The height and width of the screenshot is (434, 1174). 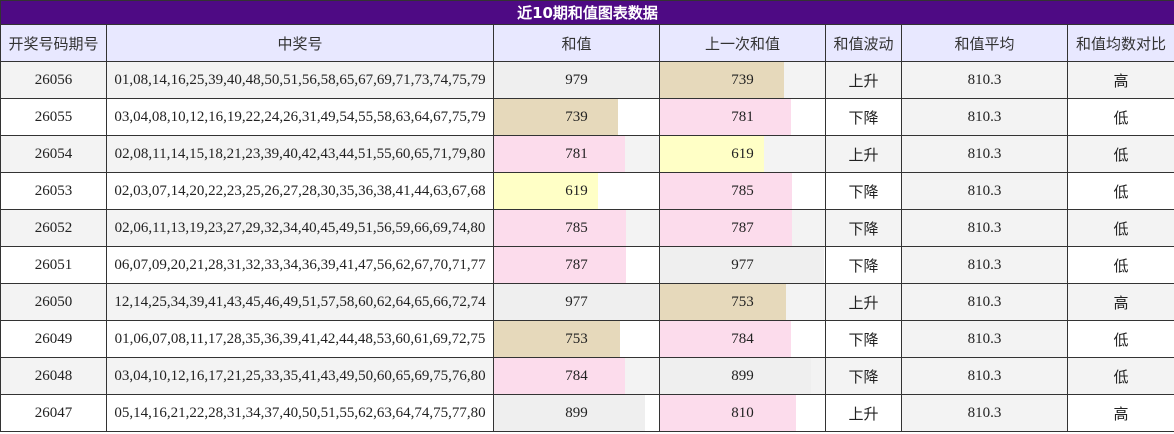 I want to click on column-header: 和值, so click(x=576, y=43).